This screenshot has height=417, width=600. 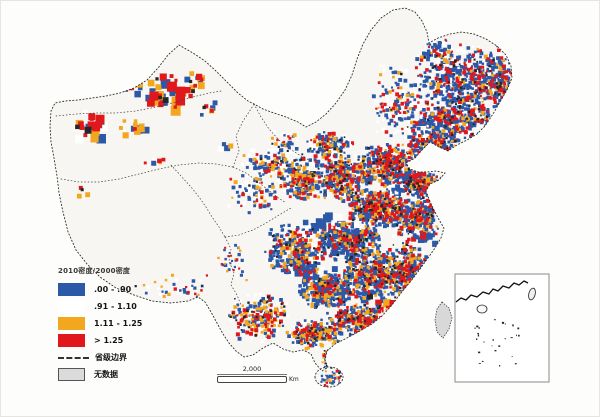 What do you see at coordinates (106, 374) in the screenshot?
I see `legend-item-label: 无数据` at bounding box center [106, 374].